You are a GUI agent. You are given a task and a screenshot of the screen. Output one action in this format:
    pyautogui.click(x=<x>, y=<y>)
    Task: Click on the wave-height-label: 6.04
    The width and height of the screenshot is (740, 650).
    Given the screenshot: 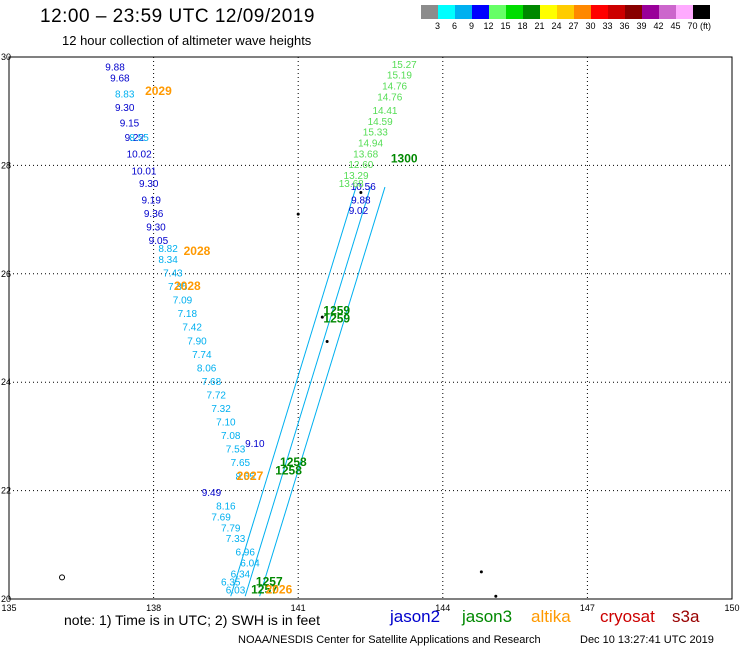 What is the action you would take?
    pyautogui.click(x=250, y=563)
    